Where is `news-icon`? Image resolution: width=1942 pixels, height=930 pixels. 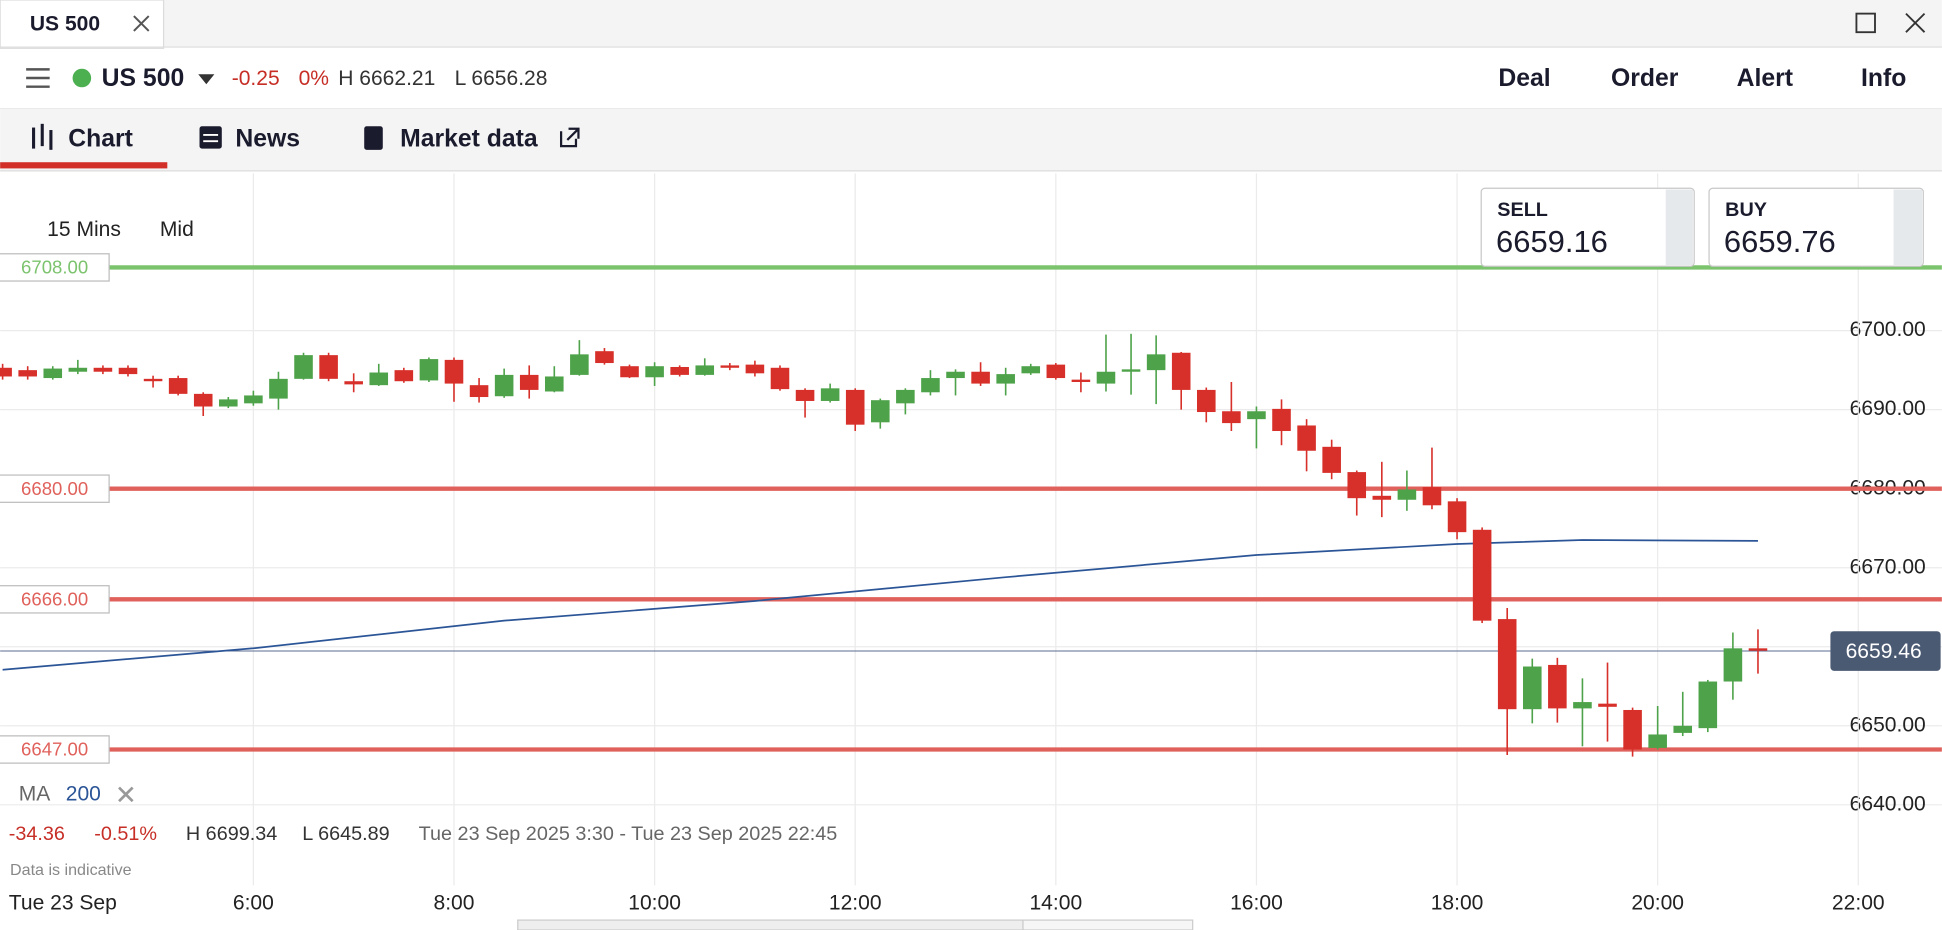 news-icon is located at coordinates (210, 137).